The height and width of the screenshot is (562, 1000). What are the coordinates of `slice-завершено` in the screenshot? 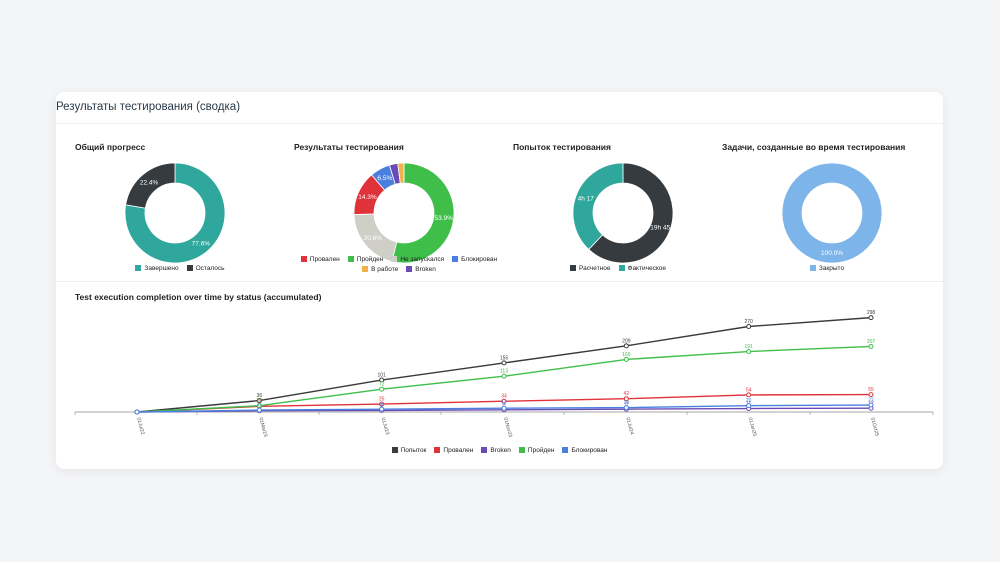 It's located at (175, 213).